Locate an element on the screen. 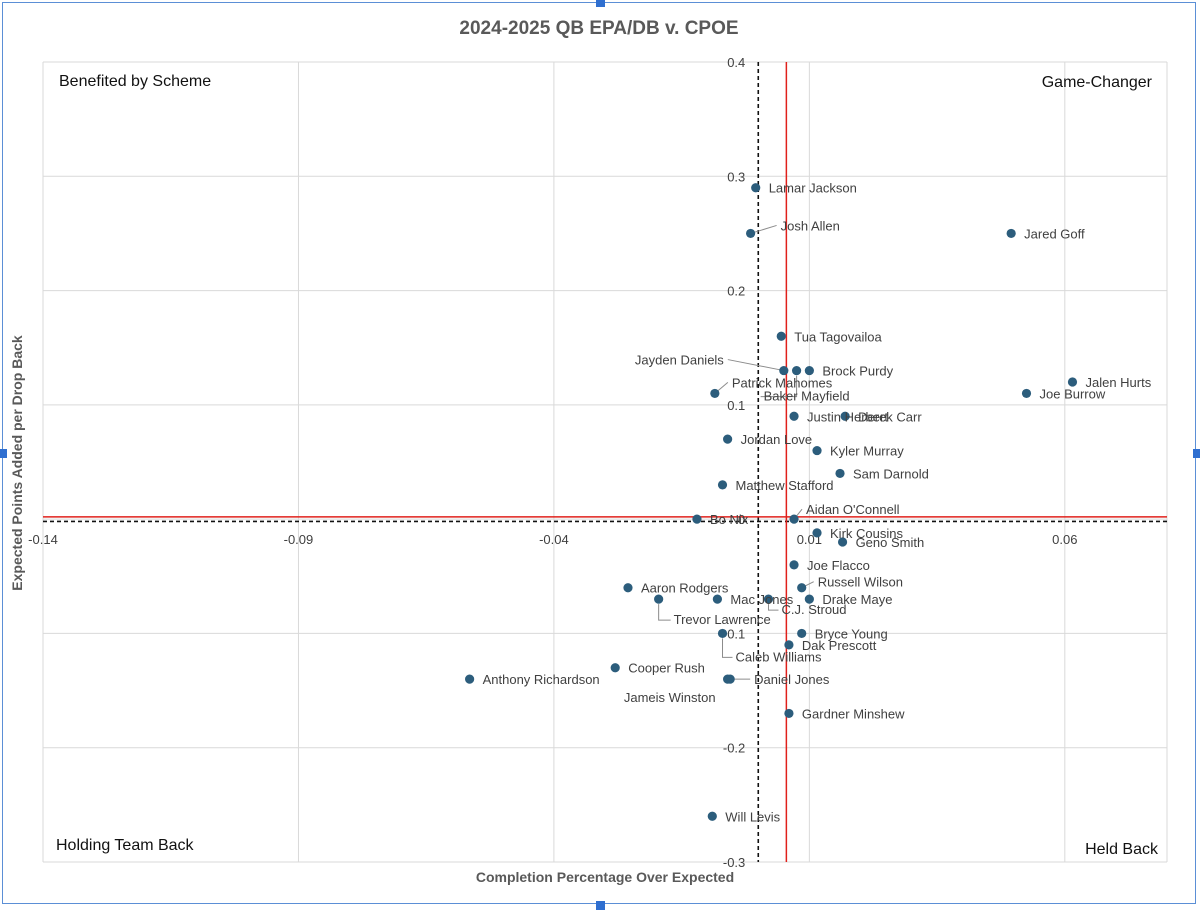 The height and width of the screenshot is (910, 1200). y-tick-label-1: -0.2 is located at coordinates (734, 748).